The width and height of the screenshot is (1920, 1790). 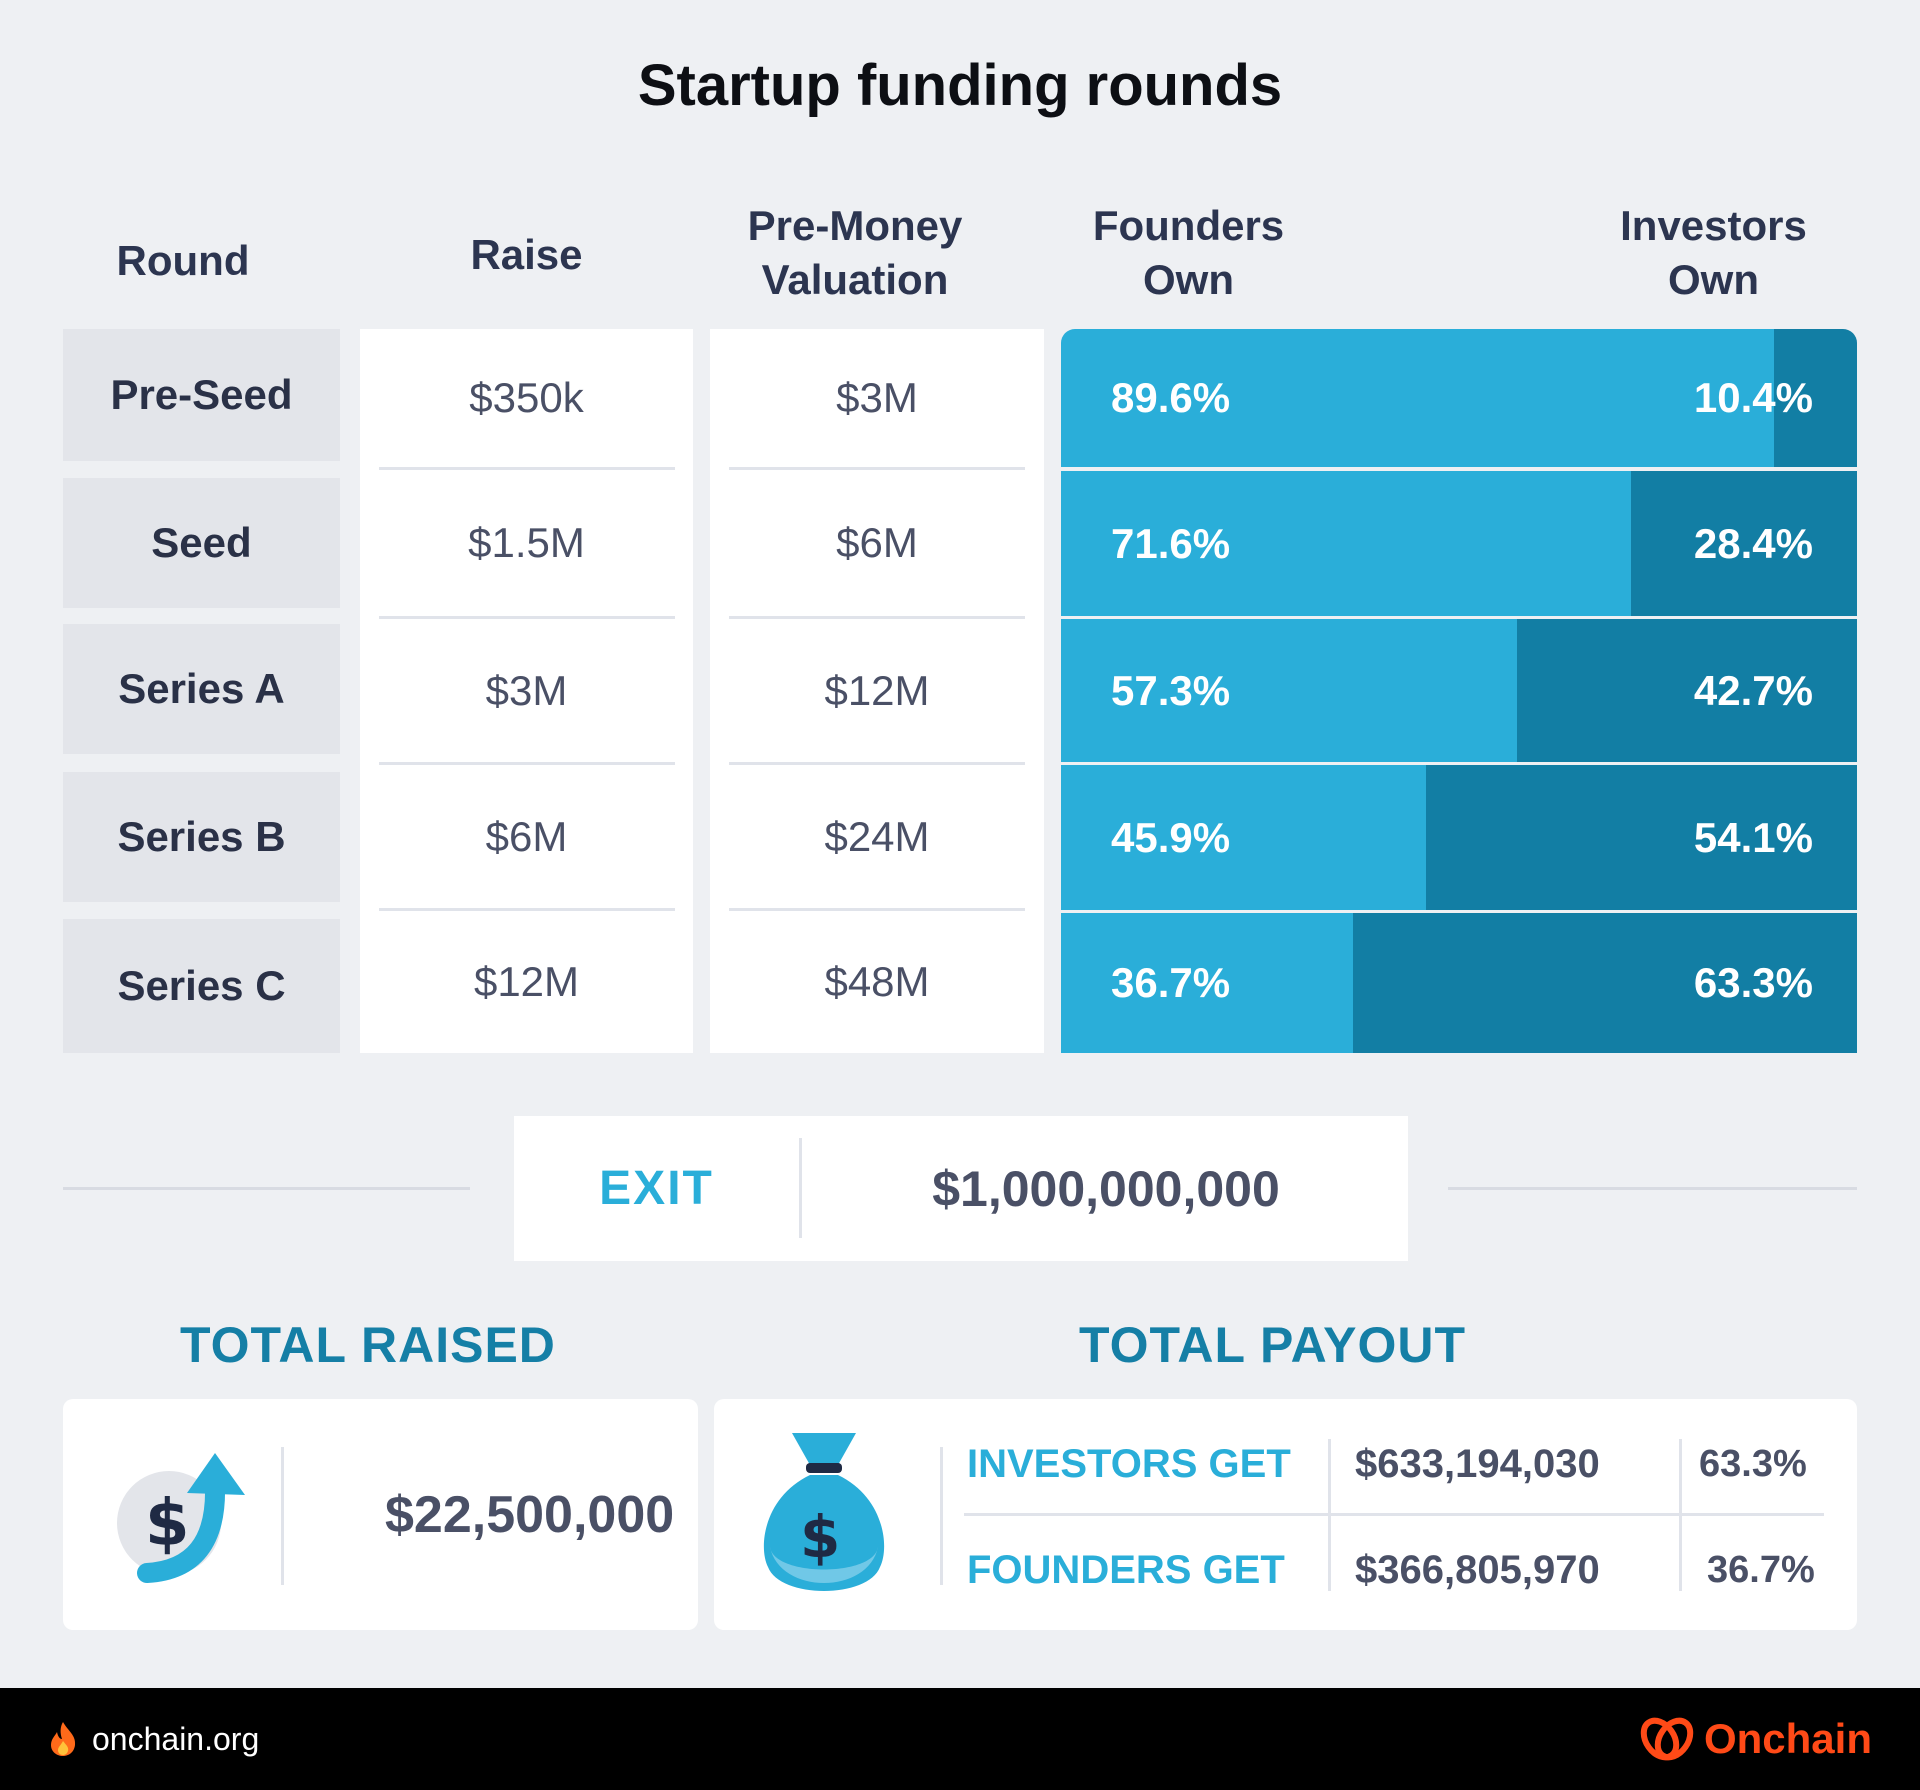 I want to click on pre-money-value: $24M, so click(x=877, y=836).